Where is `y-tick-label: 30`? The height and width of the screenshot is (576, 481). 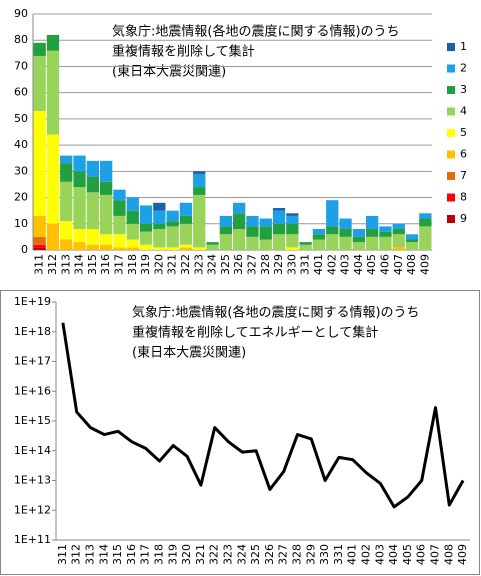 y-tick-label: 30 is located at coordinates (21, 170).